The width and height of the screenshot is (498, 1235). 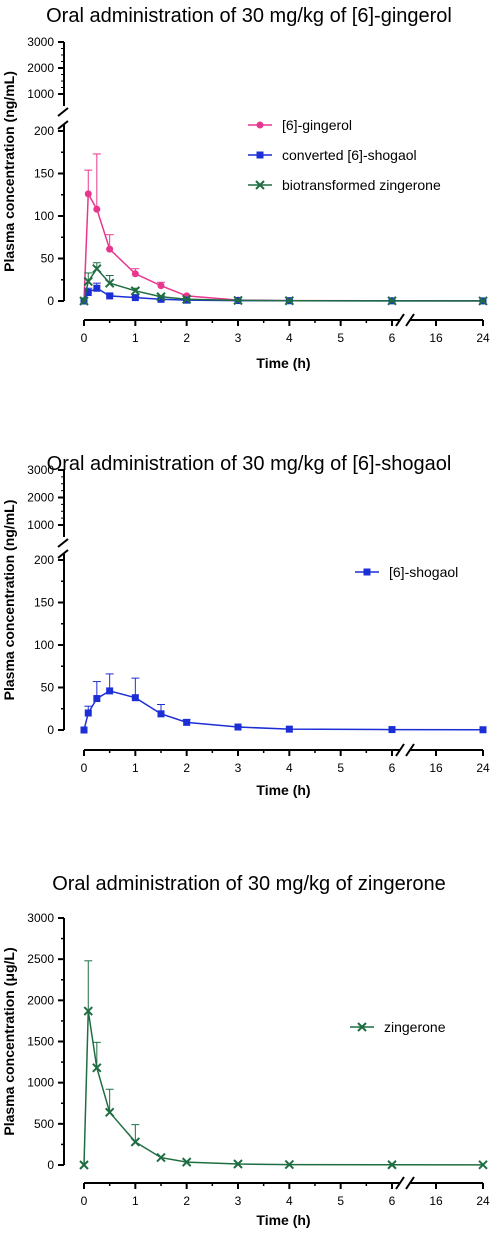 What do you see at coordinates (349, 155) in the screenshot?
I see `legend-label: converted [6]-shogaol` at bounding box center [349, 155].